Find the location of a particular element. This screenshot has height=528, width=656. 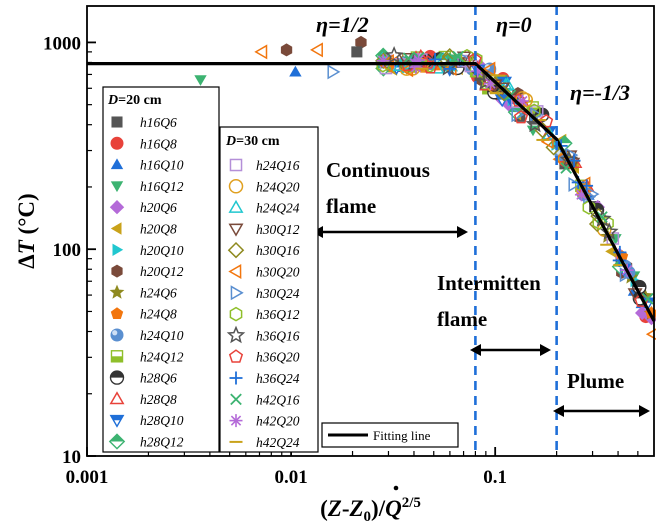

legend-label: h20Q12 is located at coordinates (162, 271).